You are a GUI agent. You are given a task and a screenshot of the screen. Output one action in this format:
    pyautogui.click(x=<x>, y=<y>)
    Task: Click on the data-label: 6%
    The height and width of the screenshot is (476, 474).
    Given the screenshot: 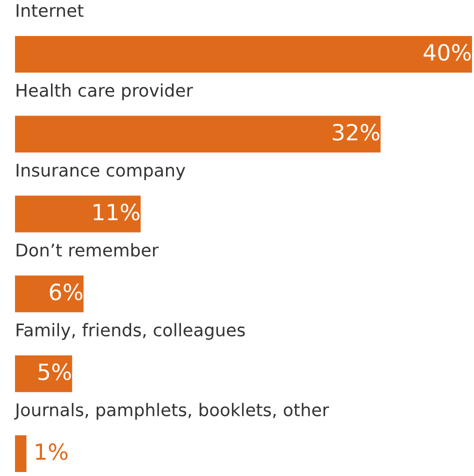 What is the action you would take?
    pyautogui.click(x=66, y=292)
    